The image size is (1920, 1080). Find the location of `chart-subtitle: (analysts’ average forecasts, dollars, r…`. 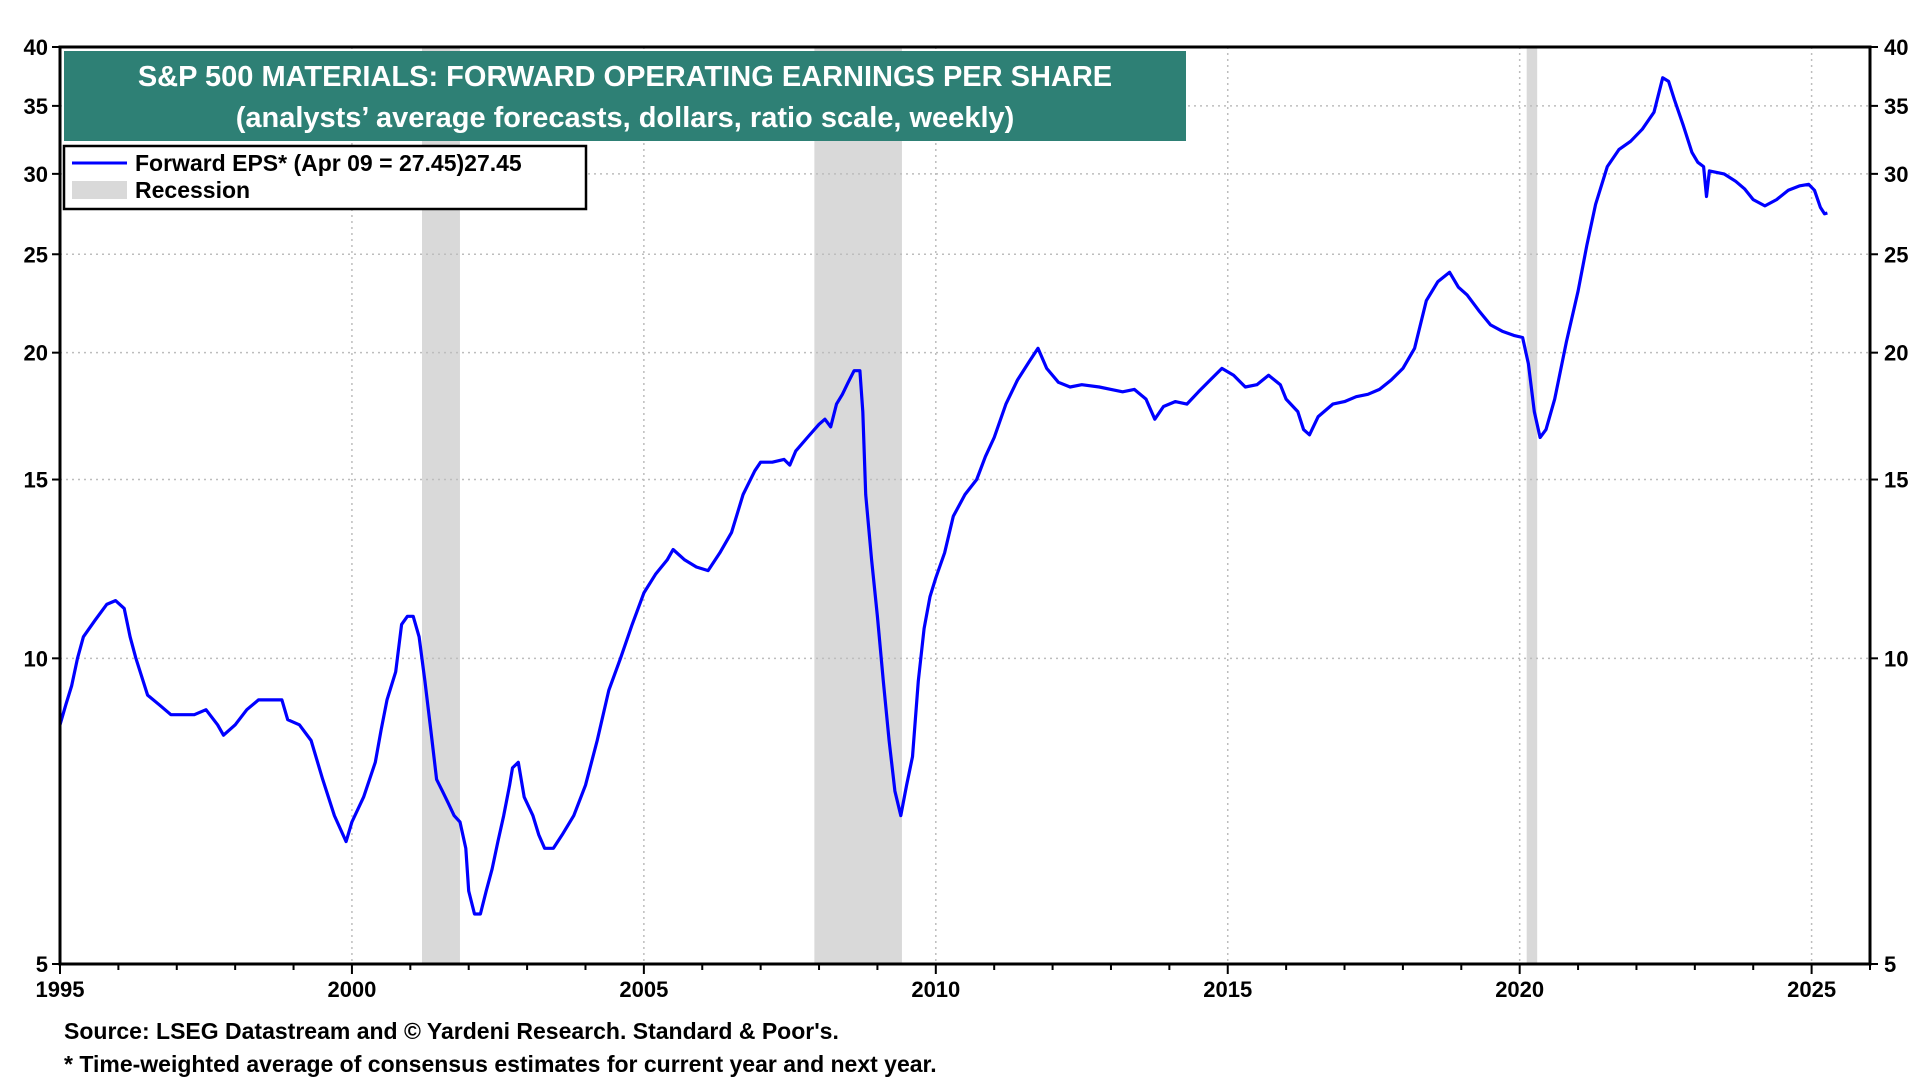

chart-subtitle: (analysts’ average forecasts, dollars, r… is located at coordinates (625, 118).